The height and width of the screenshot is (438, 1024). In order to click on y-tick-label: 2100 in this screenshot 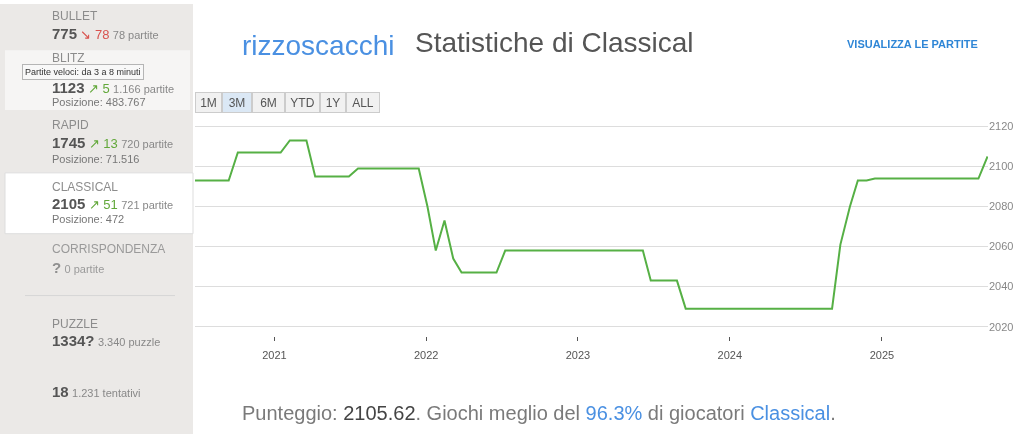, I will do `click(1001, 166)`.